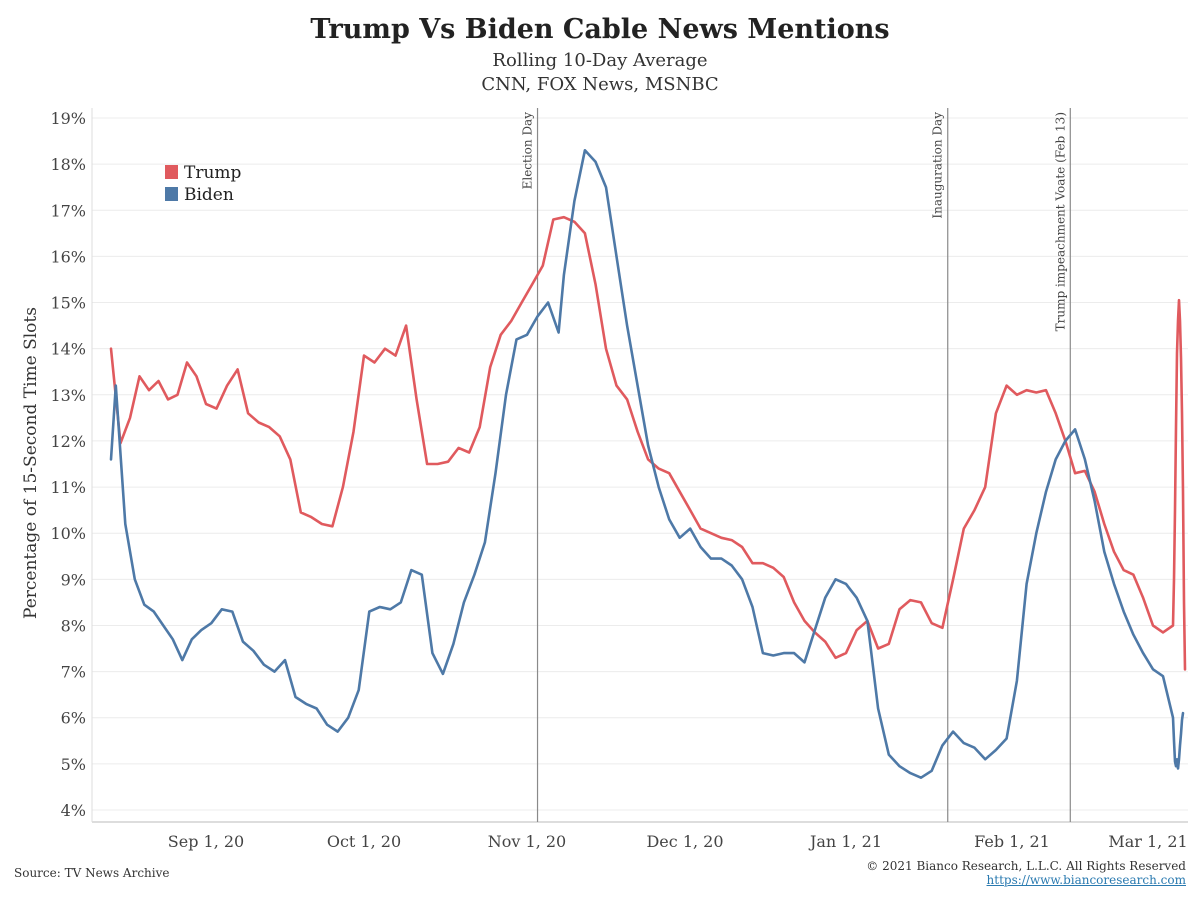 Image resolution: width=1200 pixels, height=900 pixels. What do you see at coordinates (73, 718) in the screenshot?
I see `y-tick-label: 6%` at bounding box center [73, 718].